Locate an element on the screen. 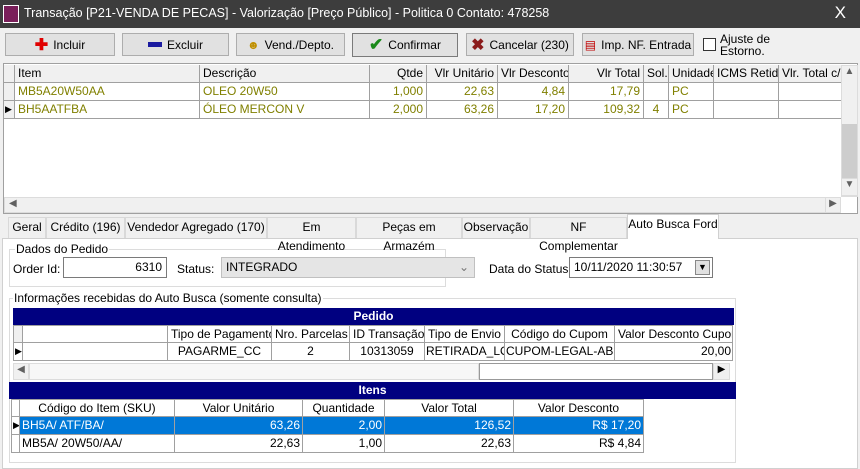 The image size is (860, 469). vend-depto-button: ☻ Vend./Depto. is located at coordinates (290, 44).